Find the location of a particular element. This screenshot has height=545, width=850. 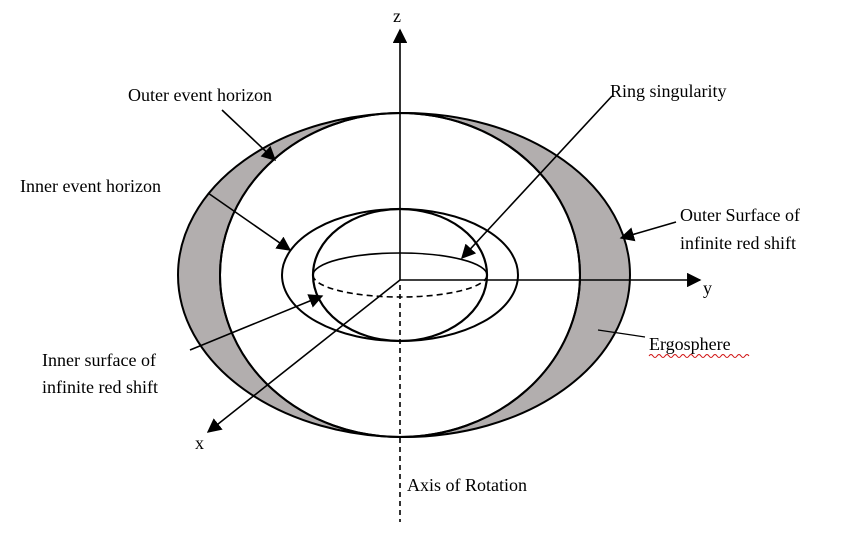

outer-surface-arrow is located at coordinates (648, 231).